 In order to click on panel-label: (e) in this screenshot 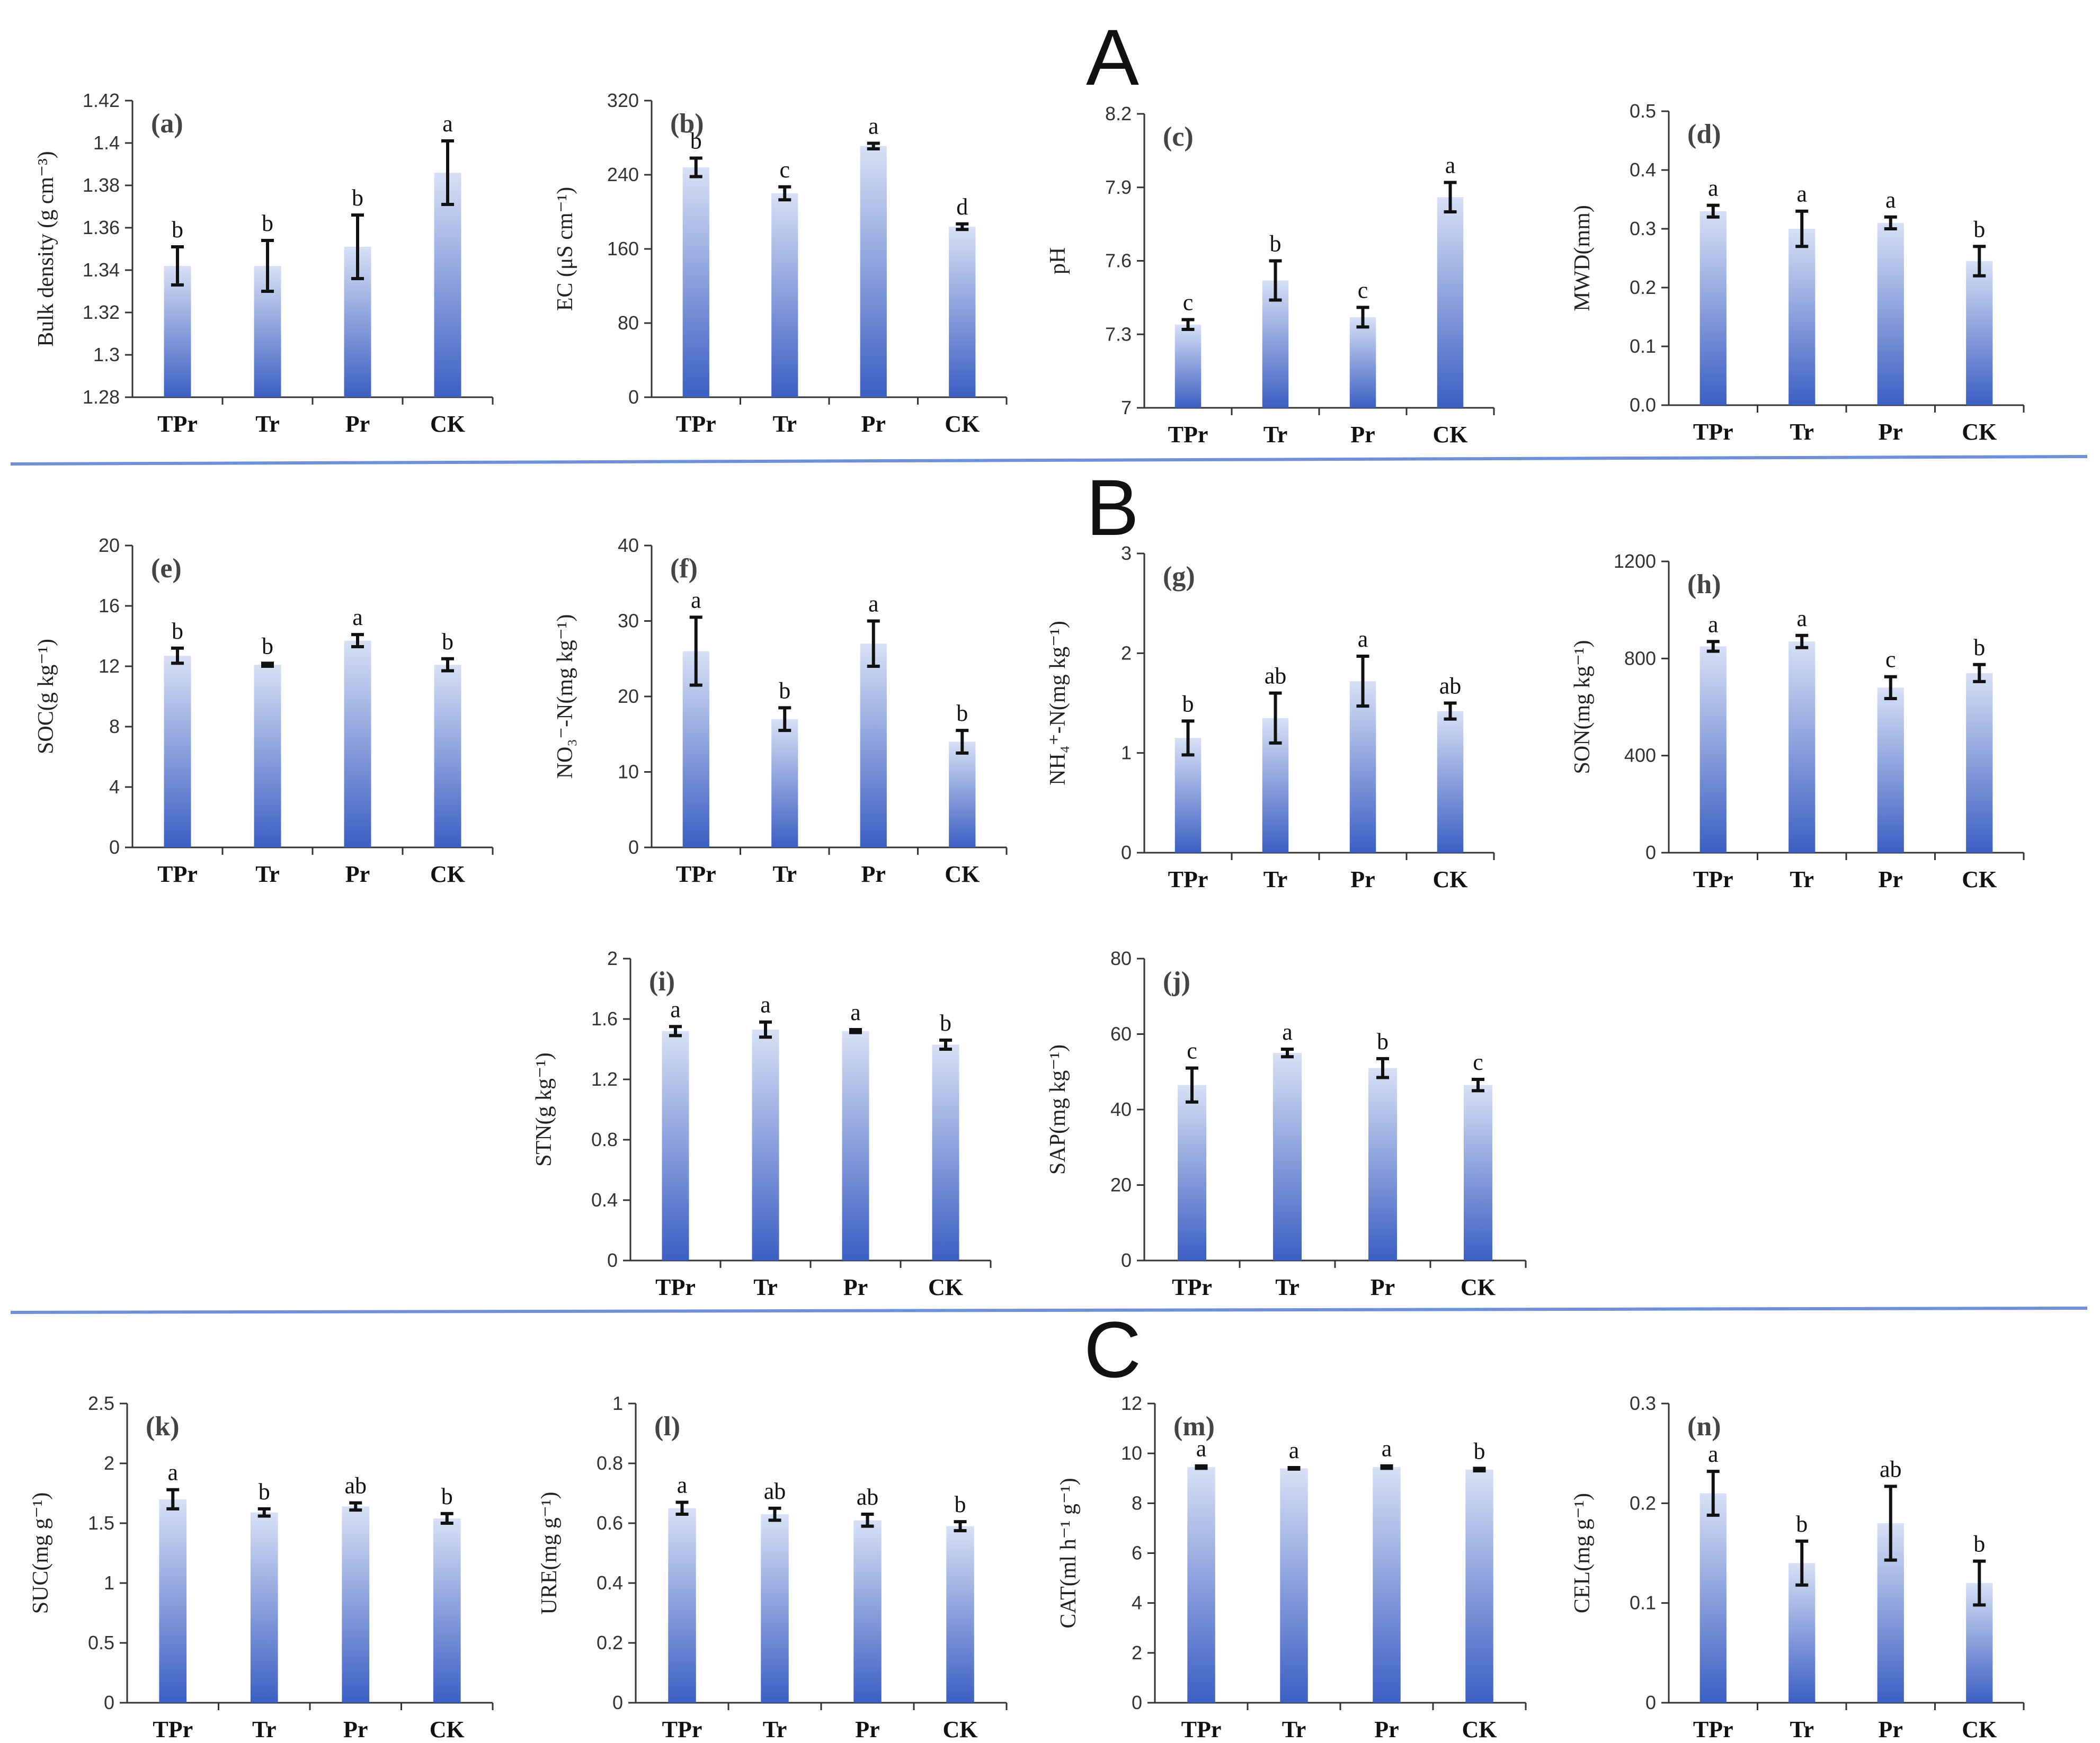, I will do `click(166, 568)`.